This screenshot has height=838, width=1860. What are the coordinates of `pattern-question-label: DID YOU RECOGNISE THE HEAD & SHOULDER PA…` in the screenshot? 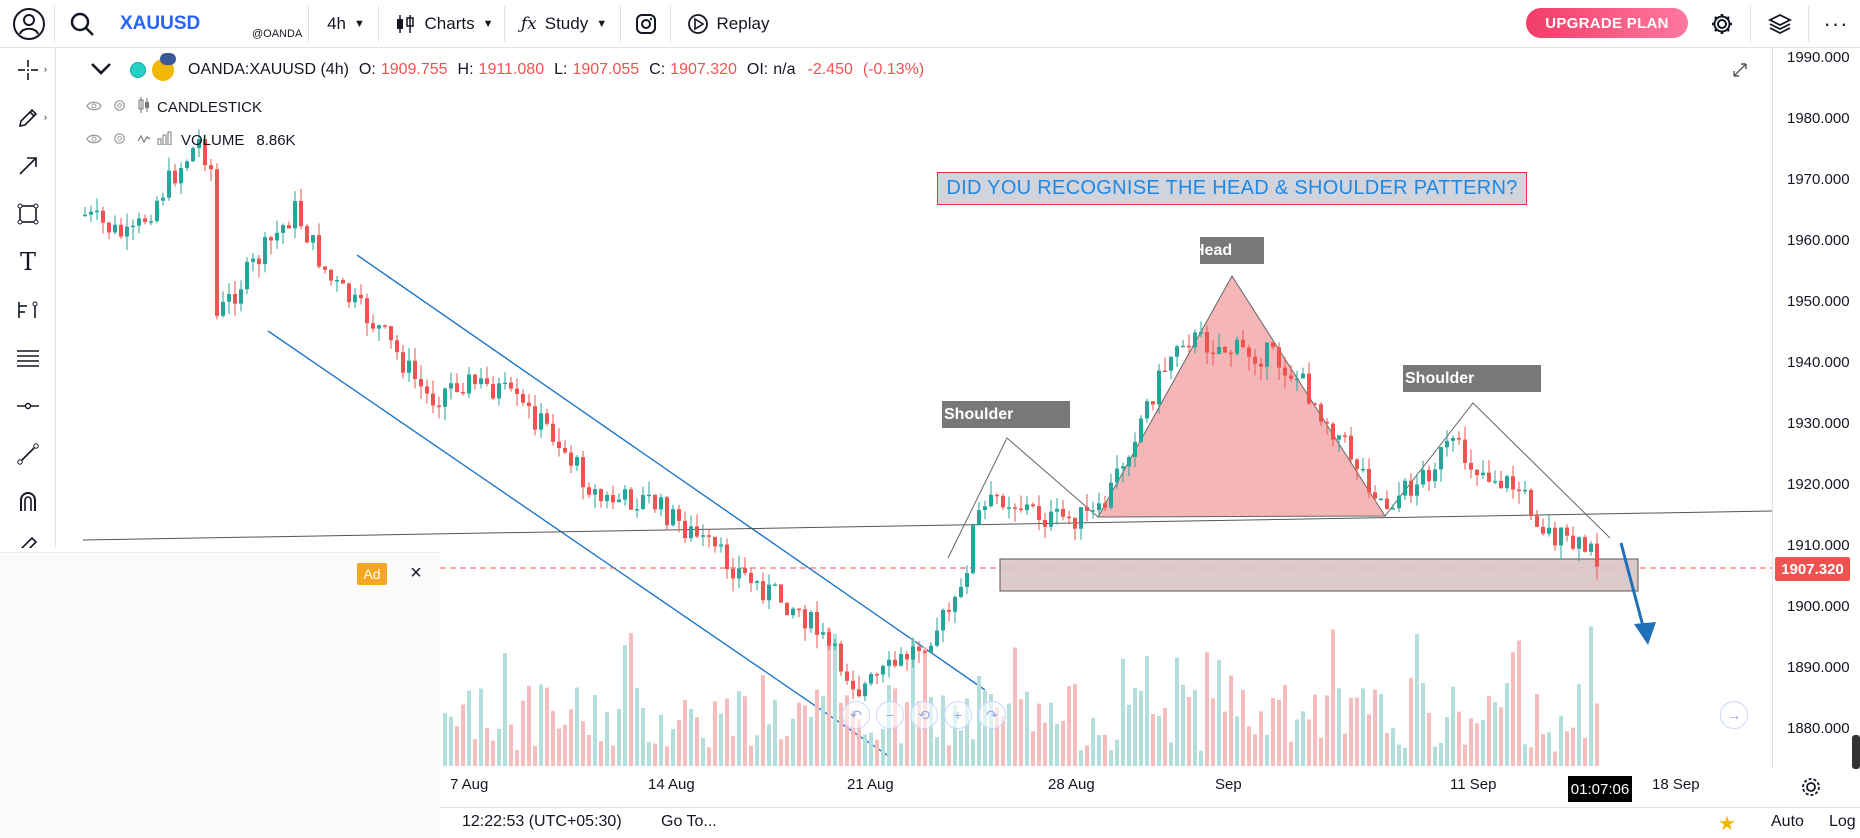 It's located at (1232, 188).